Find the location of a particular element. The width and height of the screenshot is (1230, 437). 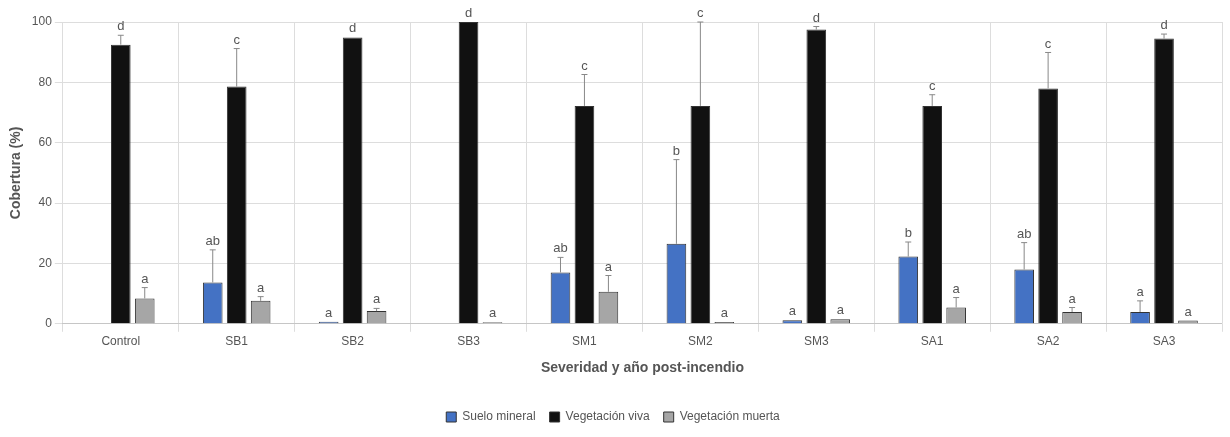

x-tick-label: SM1 is located at coordinates (585, 341).